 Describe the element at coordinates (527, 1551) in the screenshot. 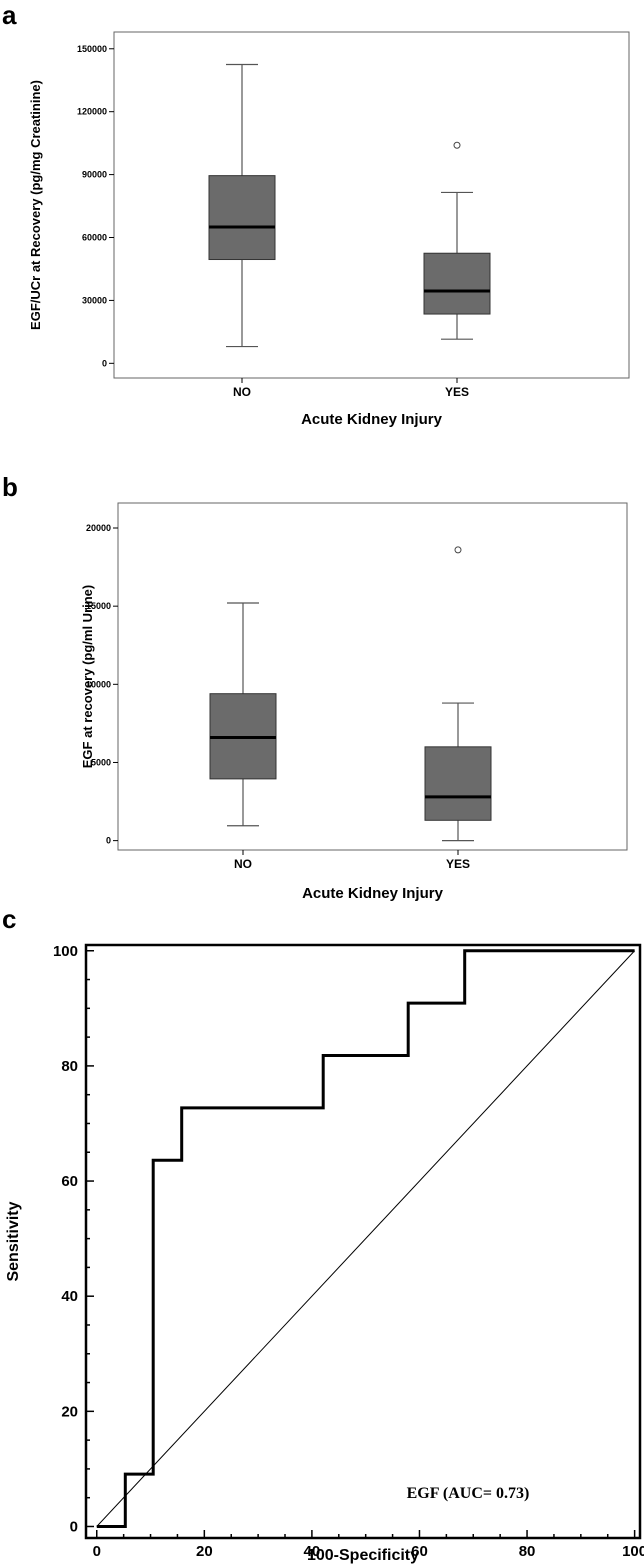

I see `x-tick-label: 80` at that location.